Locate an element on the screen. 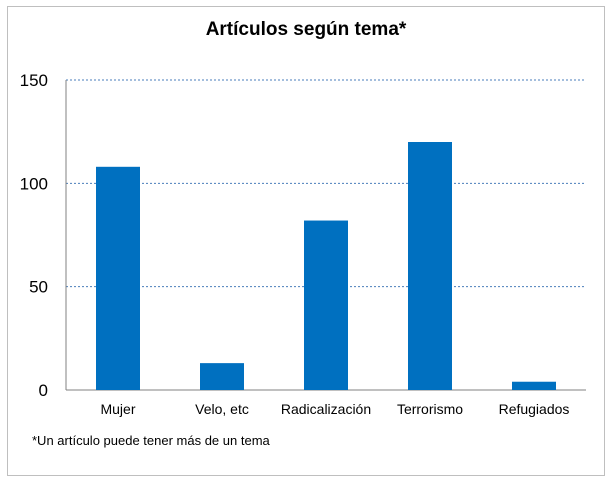 The height and width of the screenshot is (491, 614). x-tick-label: Terrorismo is located at coordinates (430, 409).